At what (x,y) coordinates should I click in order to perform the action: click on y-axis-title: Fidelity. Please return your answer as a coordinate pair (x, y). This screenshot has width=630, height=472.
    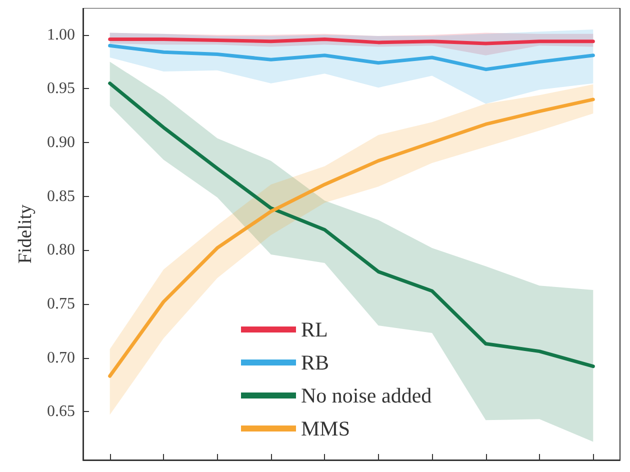
    Looking at the image, I should click on (25, 234).